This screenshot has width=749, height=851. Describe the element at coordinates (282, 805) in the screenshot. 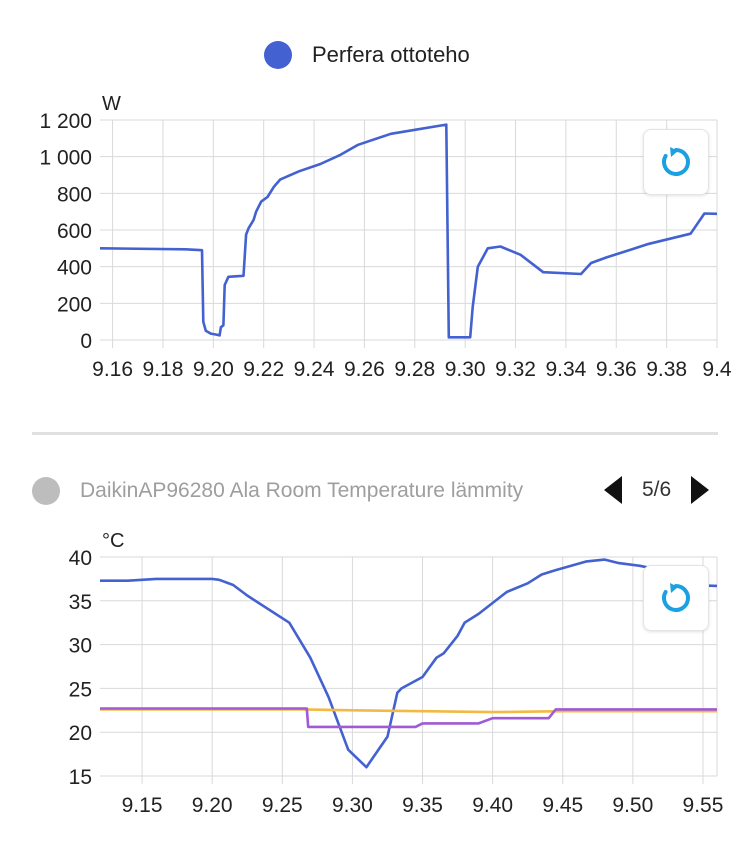

I see `chart2-xtick-label: 9.25` at that location.